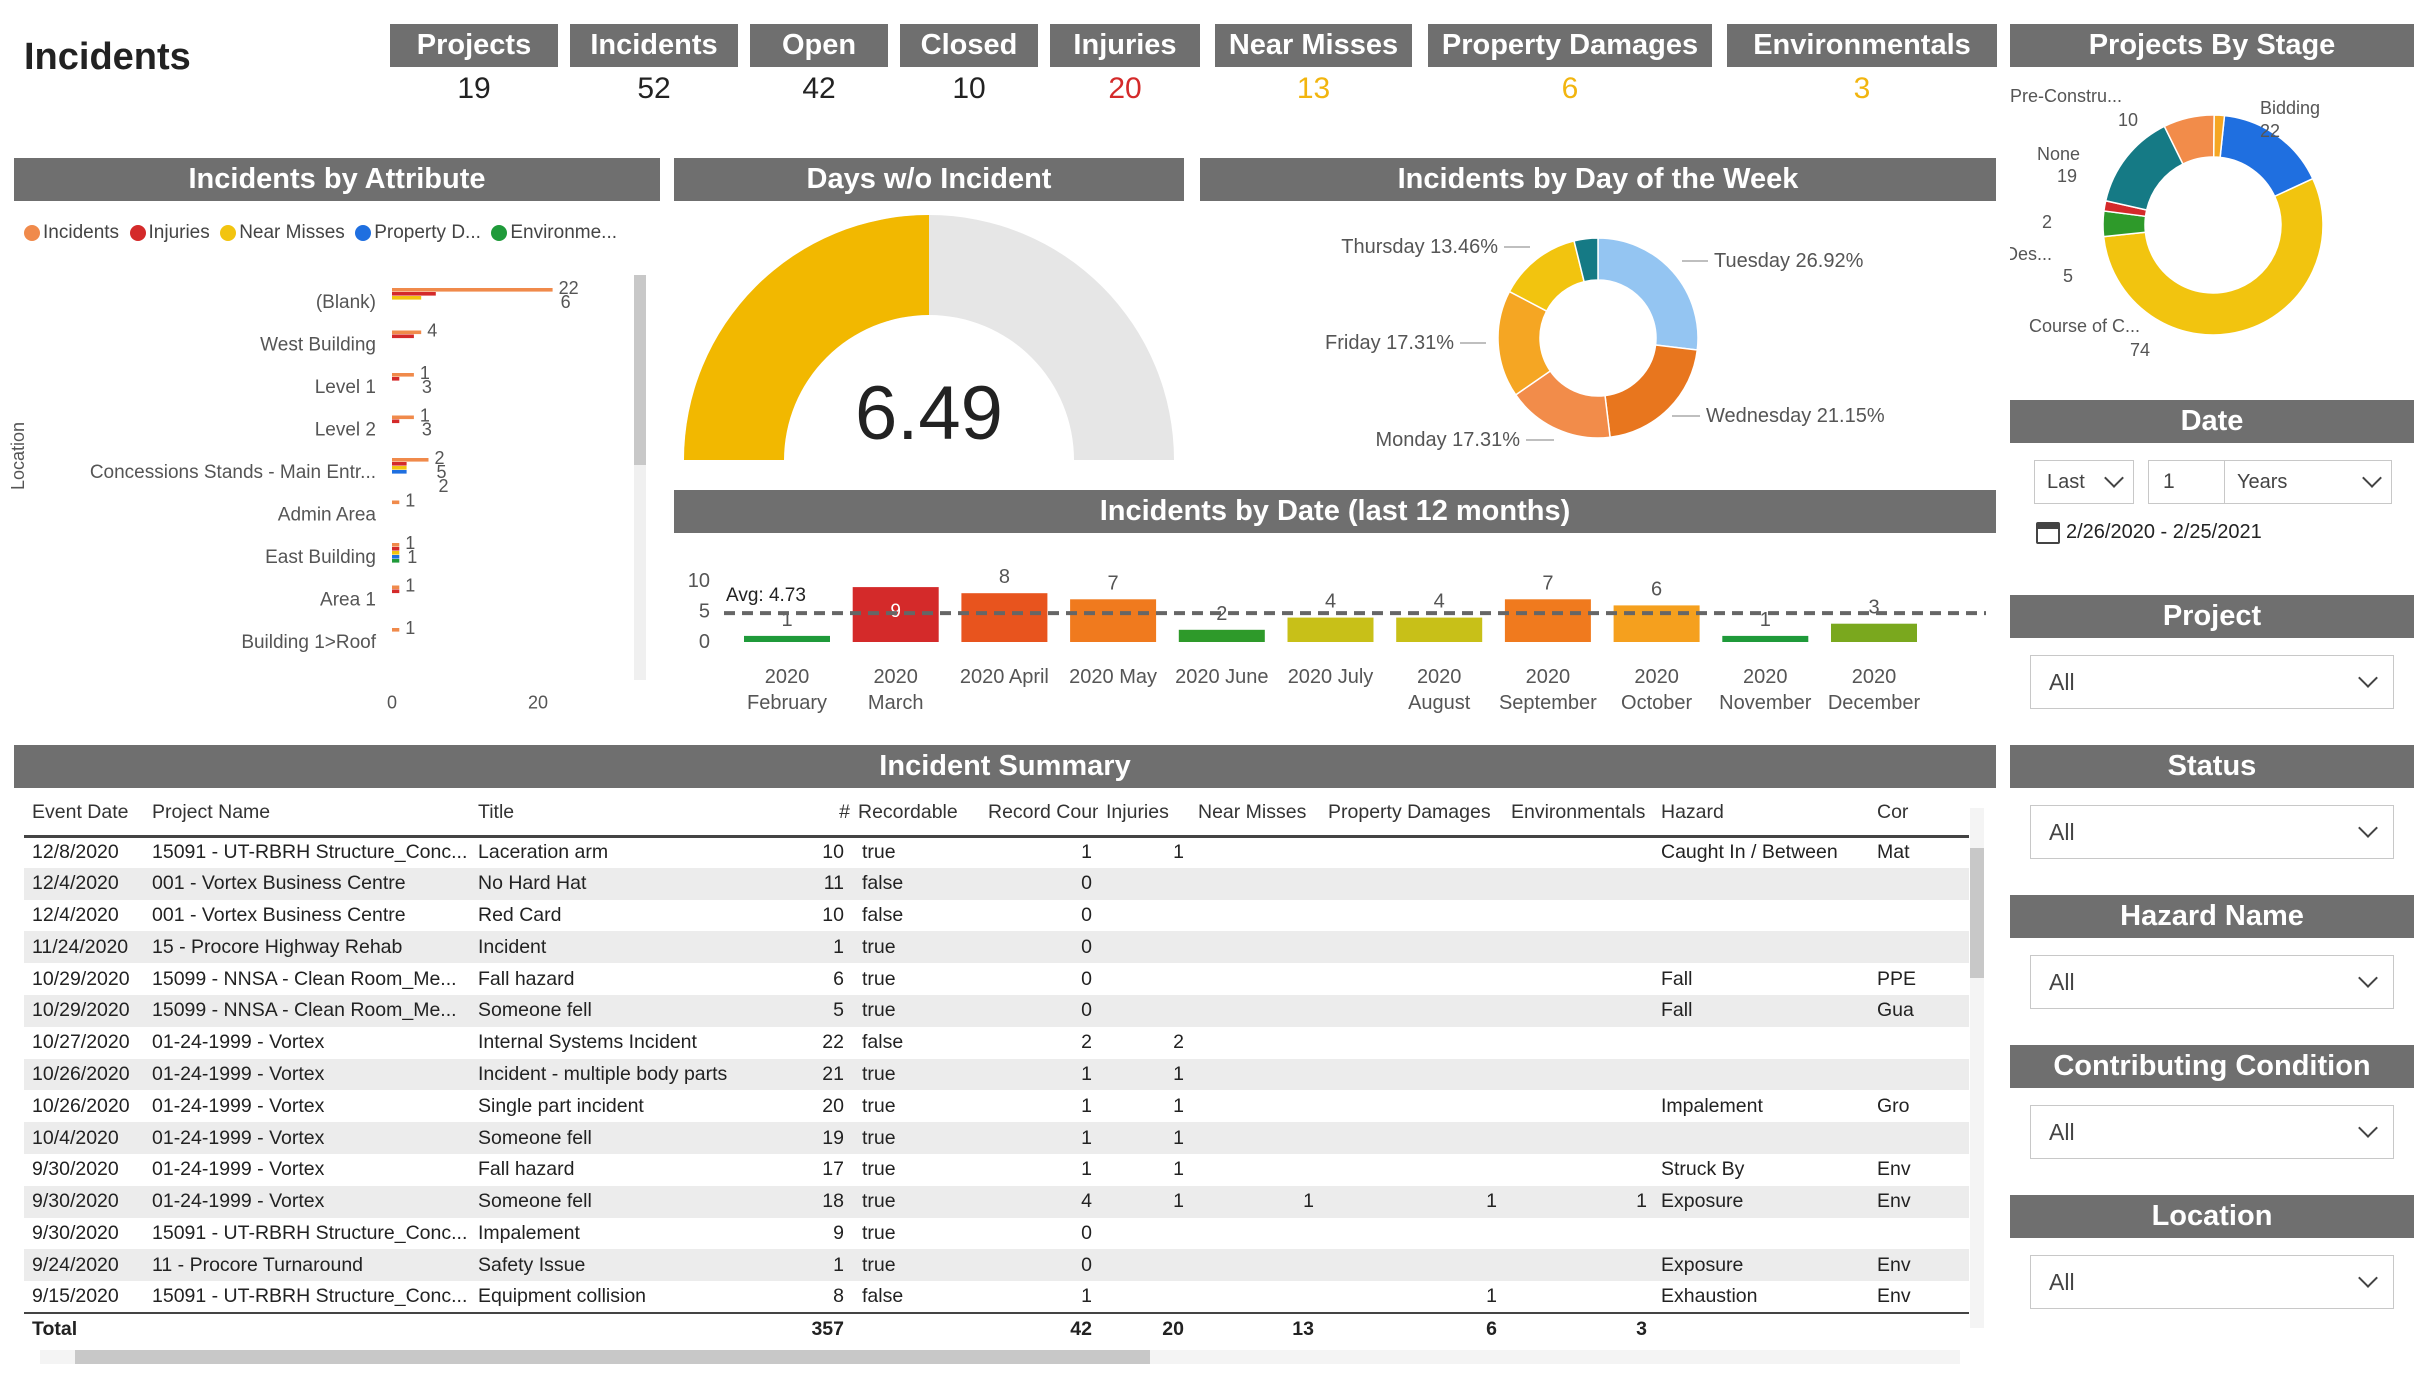  Describe the element at coordinates (2308, 482) in the screenshot. I see `date-unit-dropdown: Years` at that location.